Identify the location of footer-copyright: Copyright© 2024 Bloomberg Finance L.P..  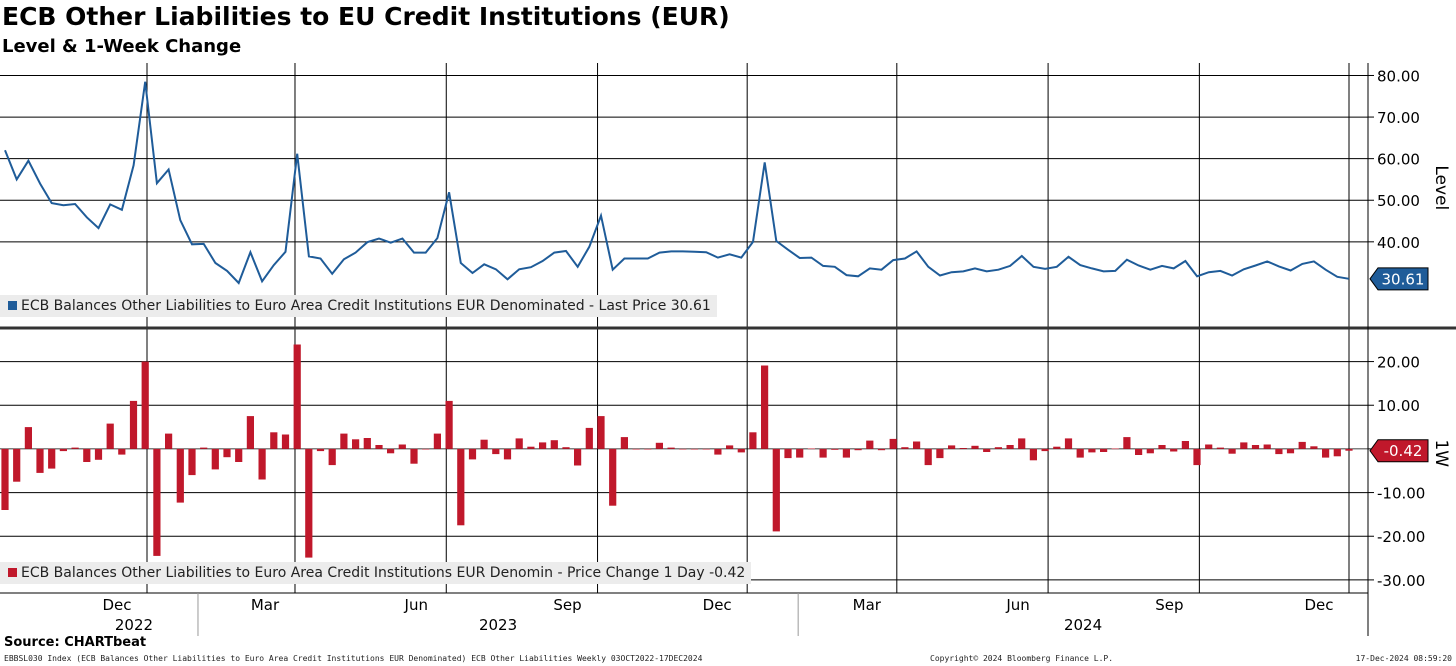
(1022, 658).